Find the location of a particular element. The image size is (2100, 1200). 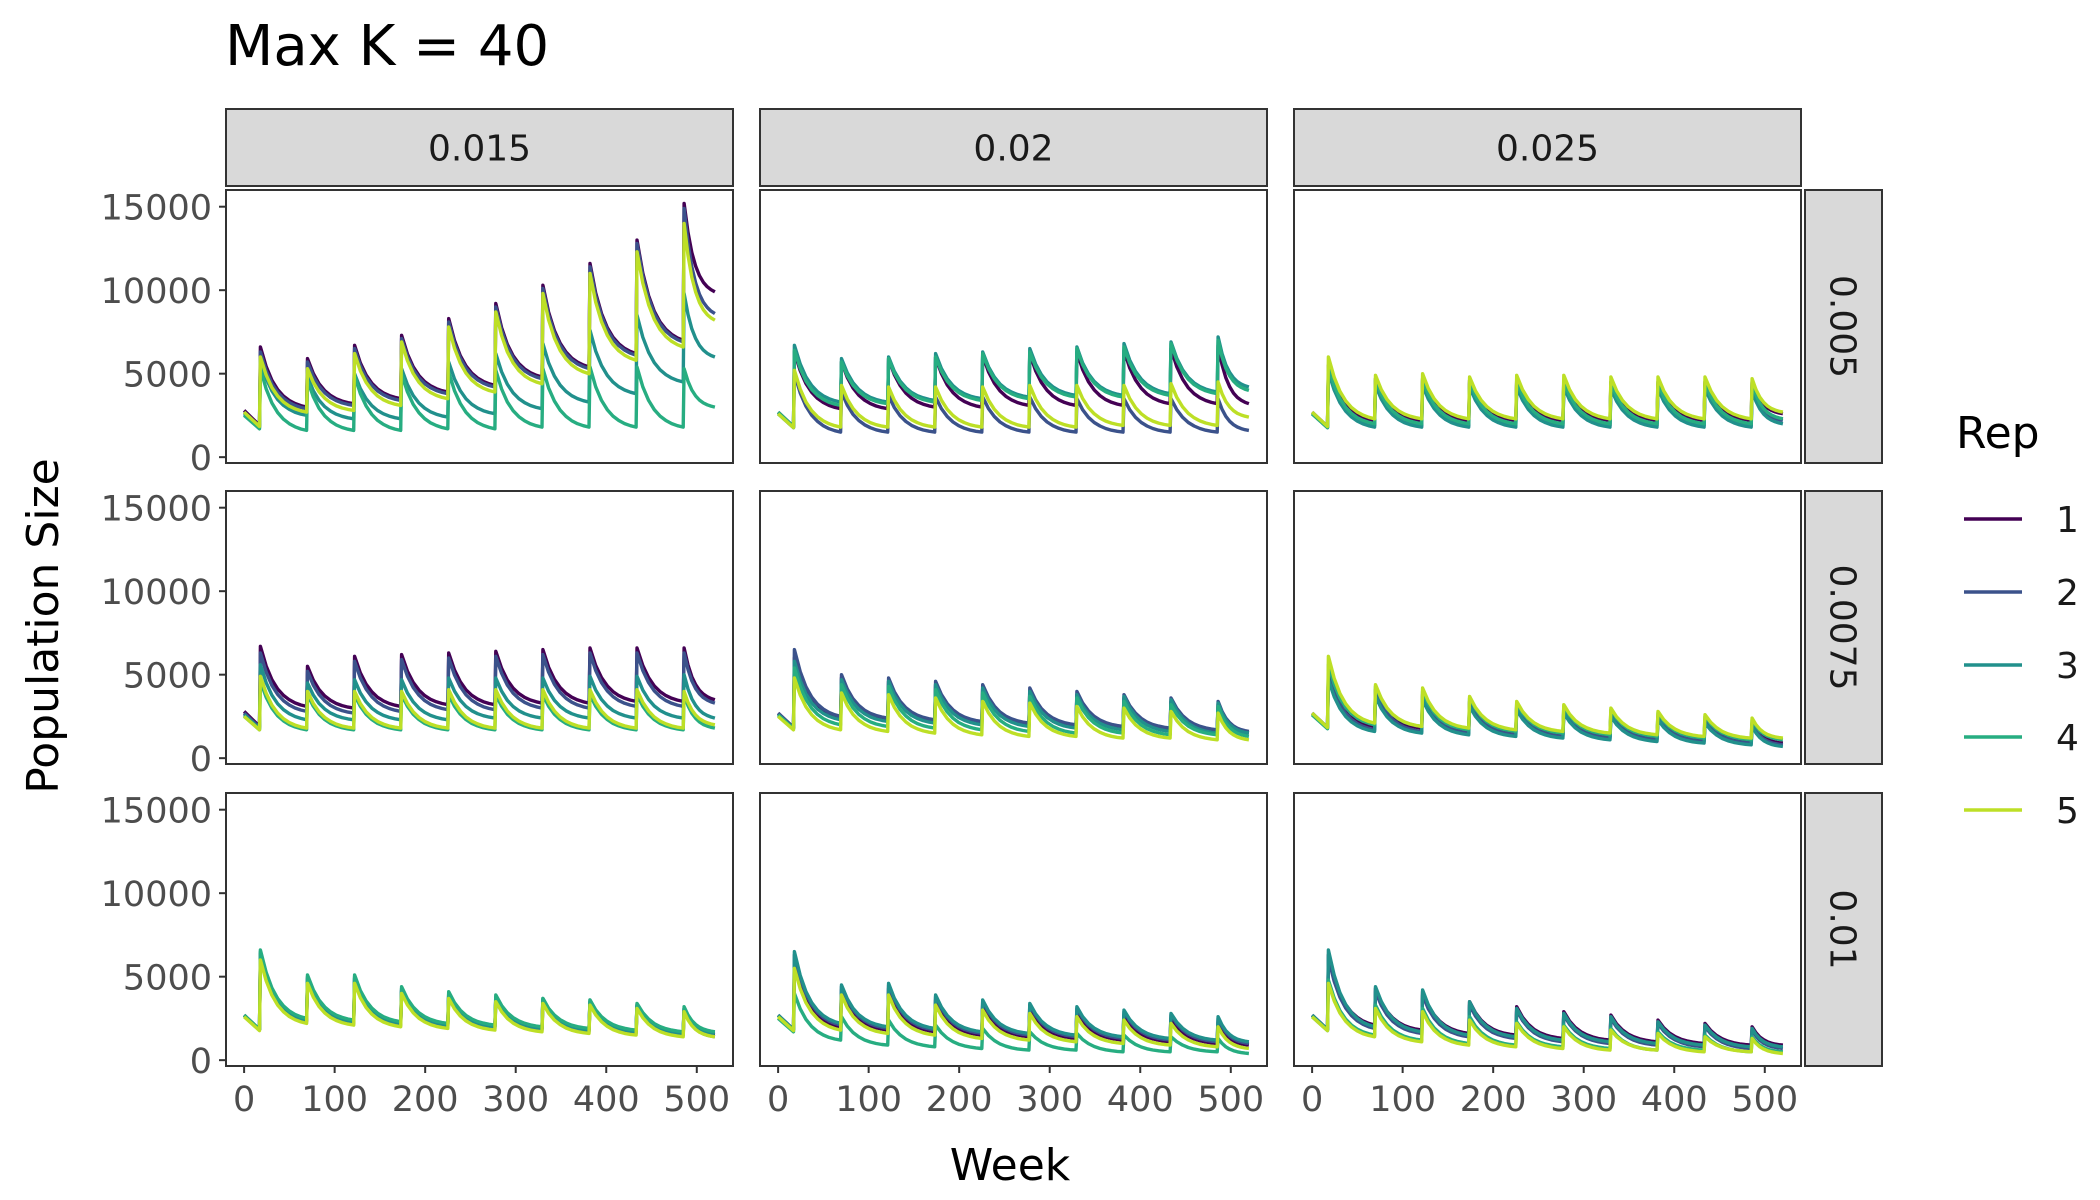

col-strip-label: 0.025 is located at coordinates (1547, 149).